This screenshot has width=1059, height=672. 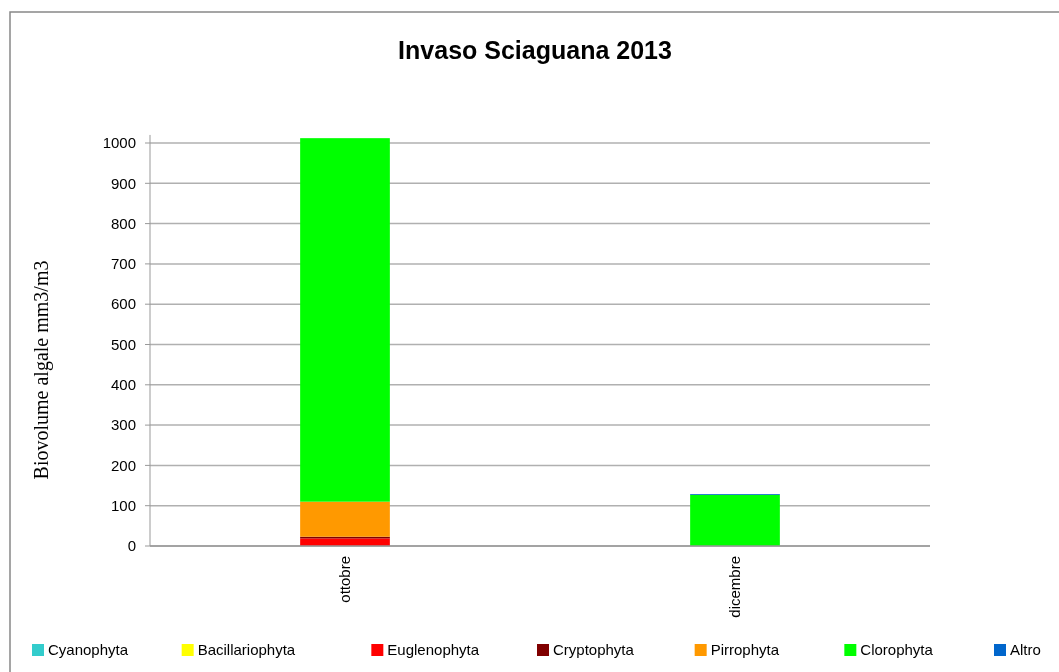 I want to click on legend-label: Pirrophyta, so click(x=745, y=650).